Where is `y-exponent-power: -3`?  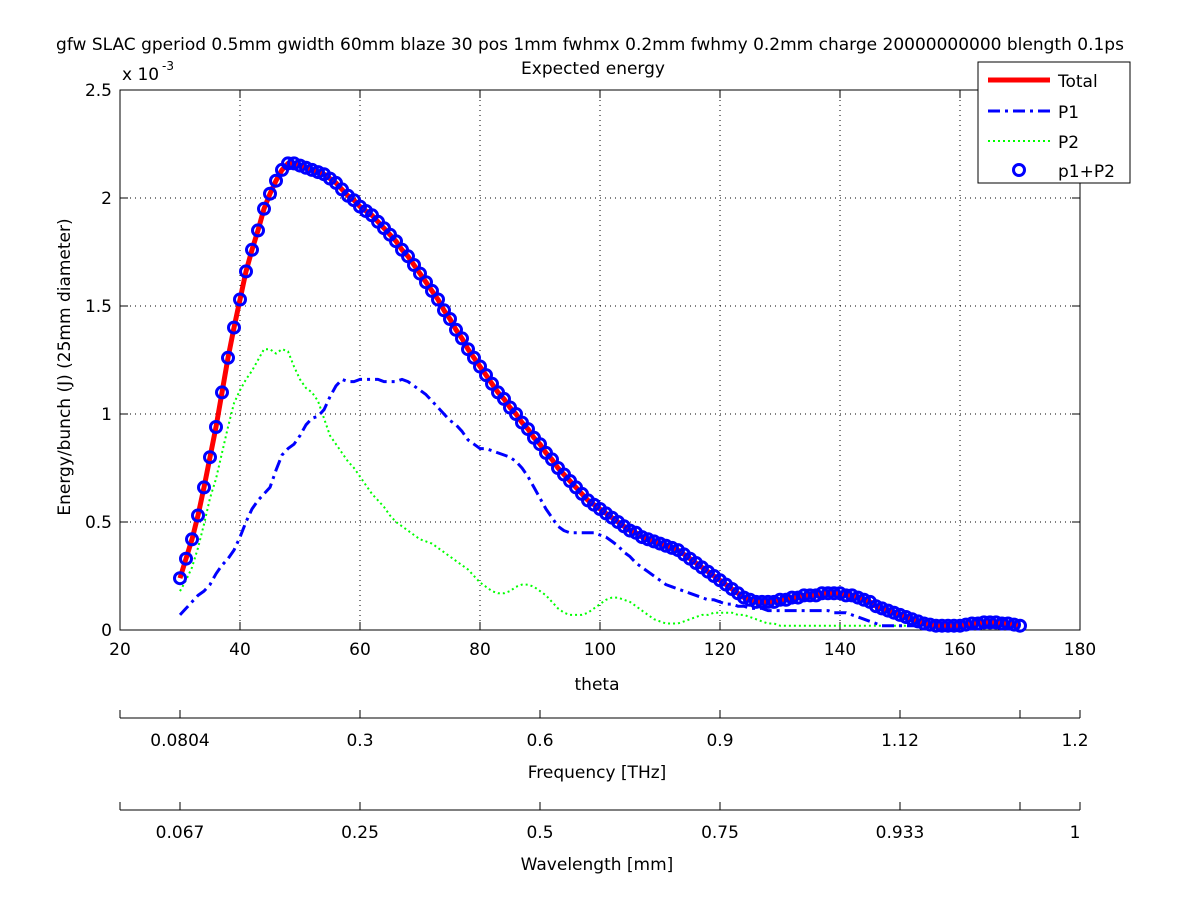 y-exponent-power: -3 is located at coordinates (168, 66).